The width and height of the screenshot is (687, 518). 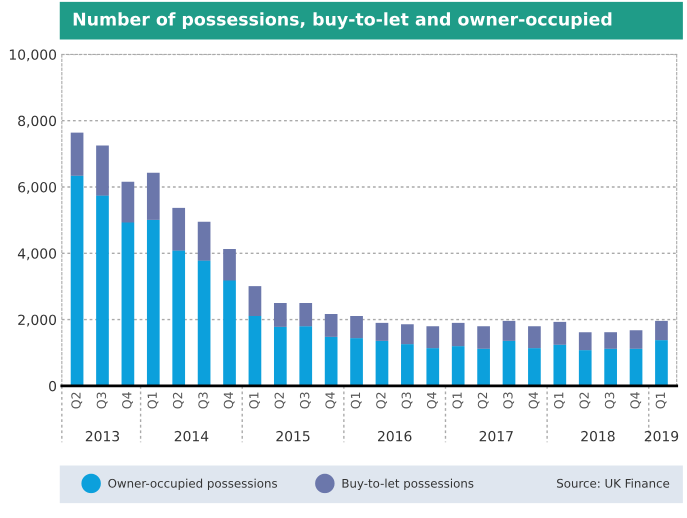 What do you see at coordinates (293, 436) in the screenshot?
I see `text: 2015` at bounding box center [293, 436].